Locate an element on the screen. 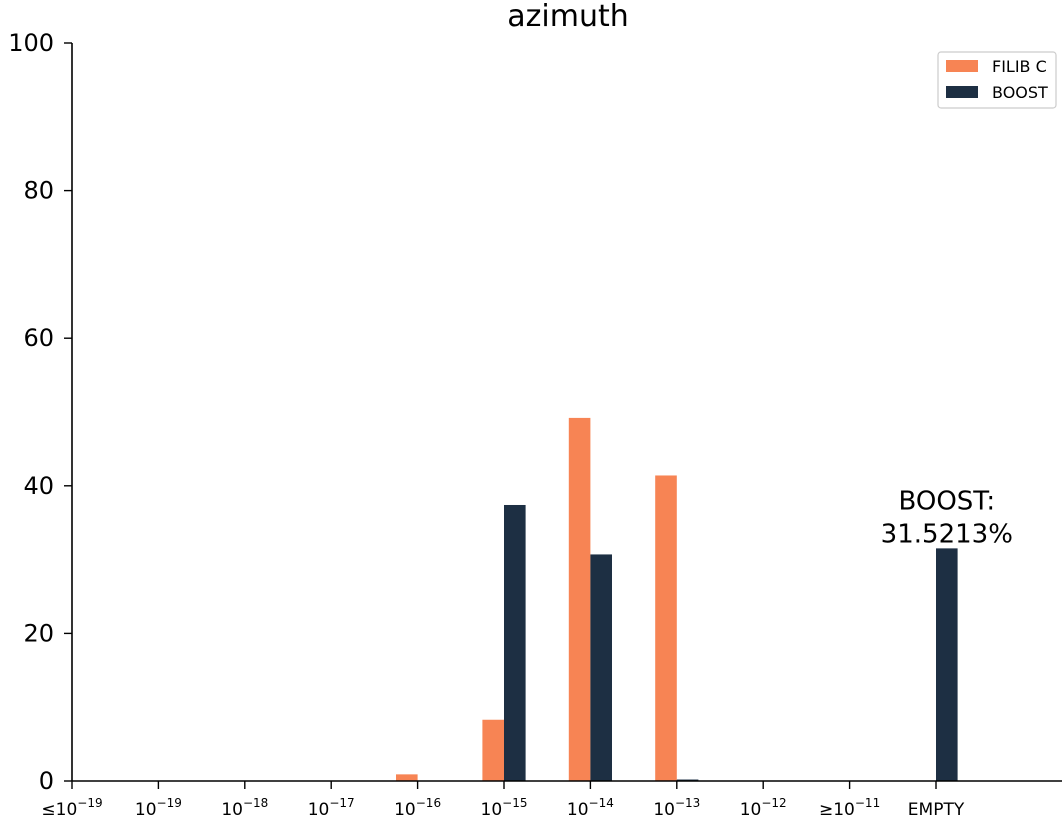 This screenshot has height=823, width=1064. y-tick-label: 80 is located at coordinates (38, 191).